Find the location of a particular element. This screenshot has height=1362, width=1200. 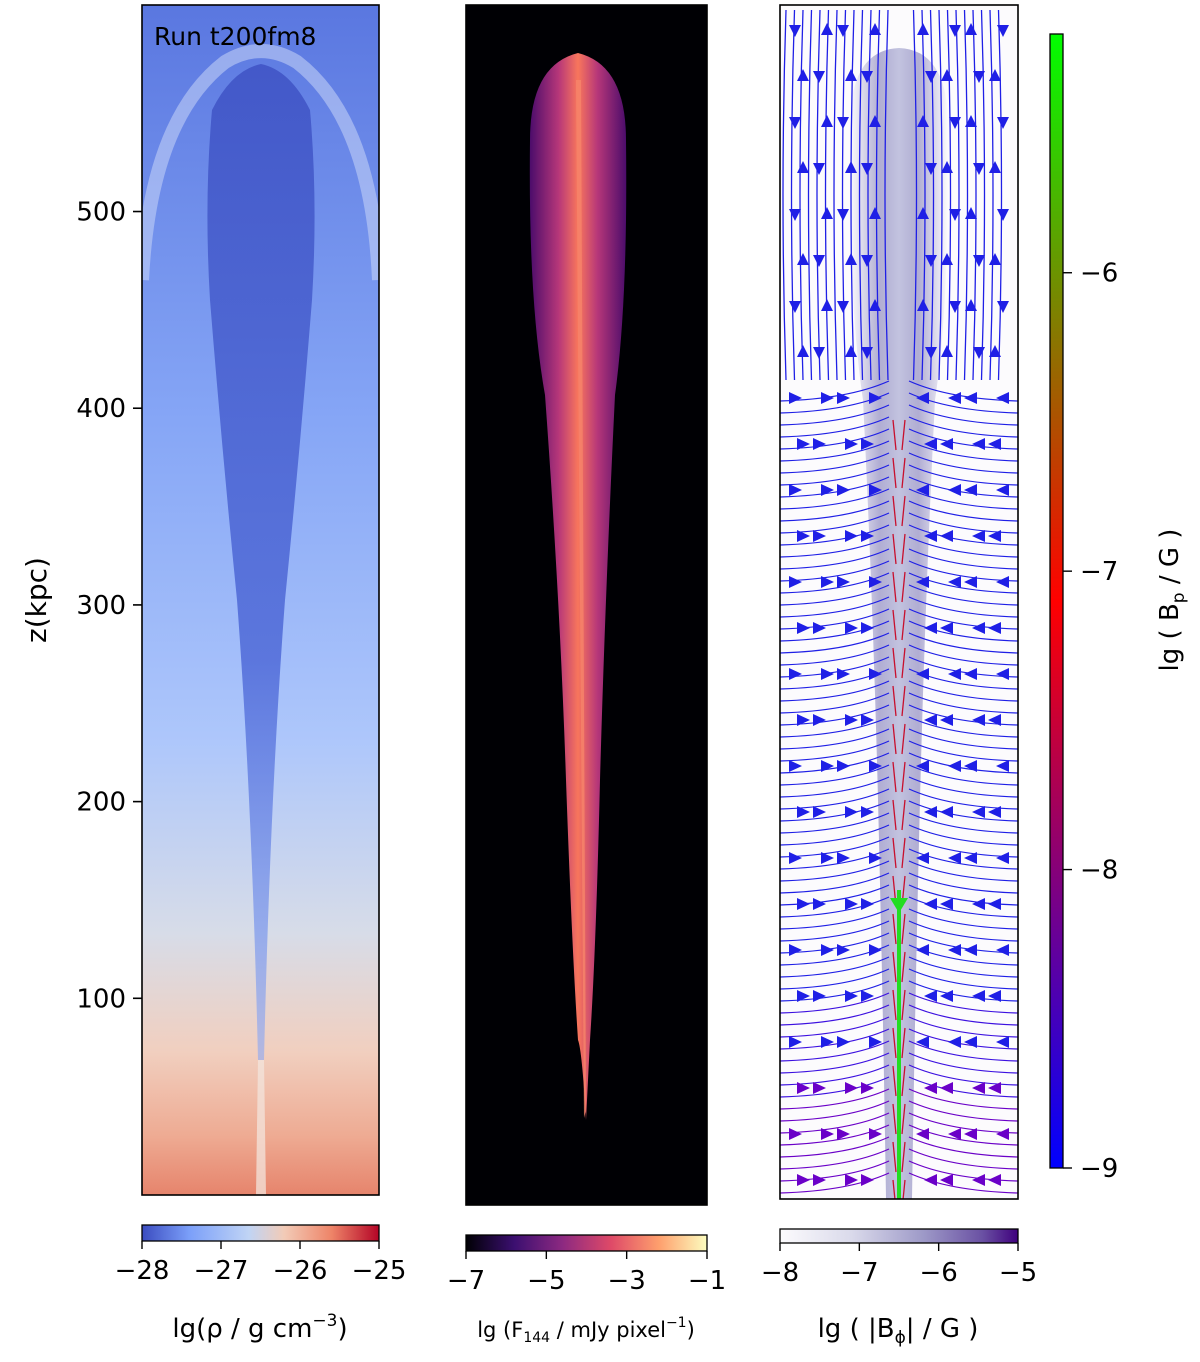

density-colorbar-tick-label: −26 is located at coordinates (300, 1271).